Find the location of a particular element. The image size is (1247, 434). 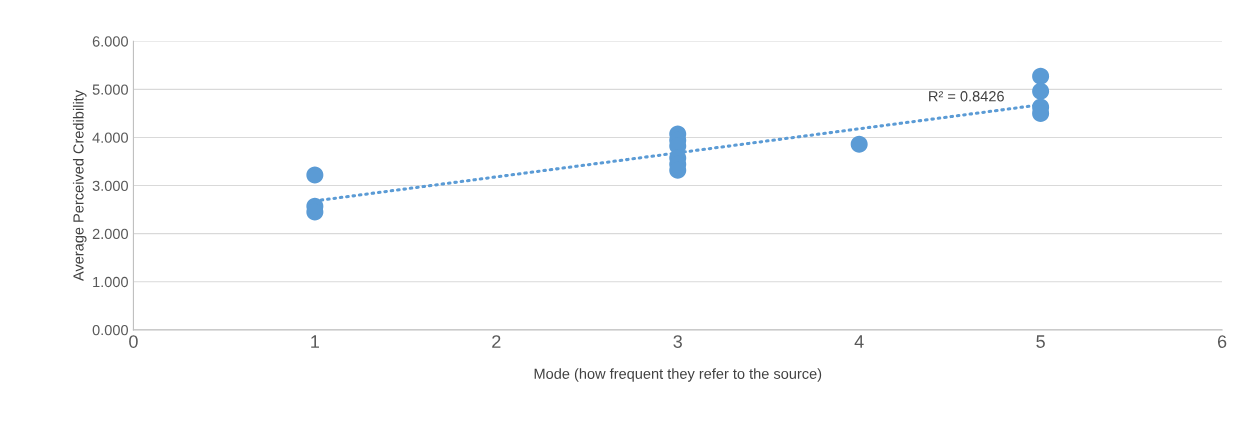

y-tick-label: 2.000 is located at coordinates (110, 234).